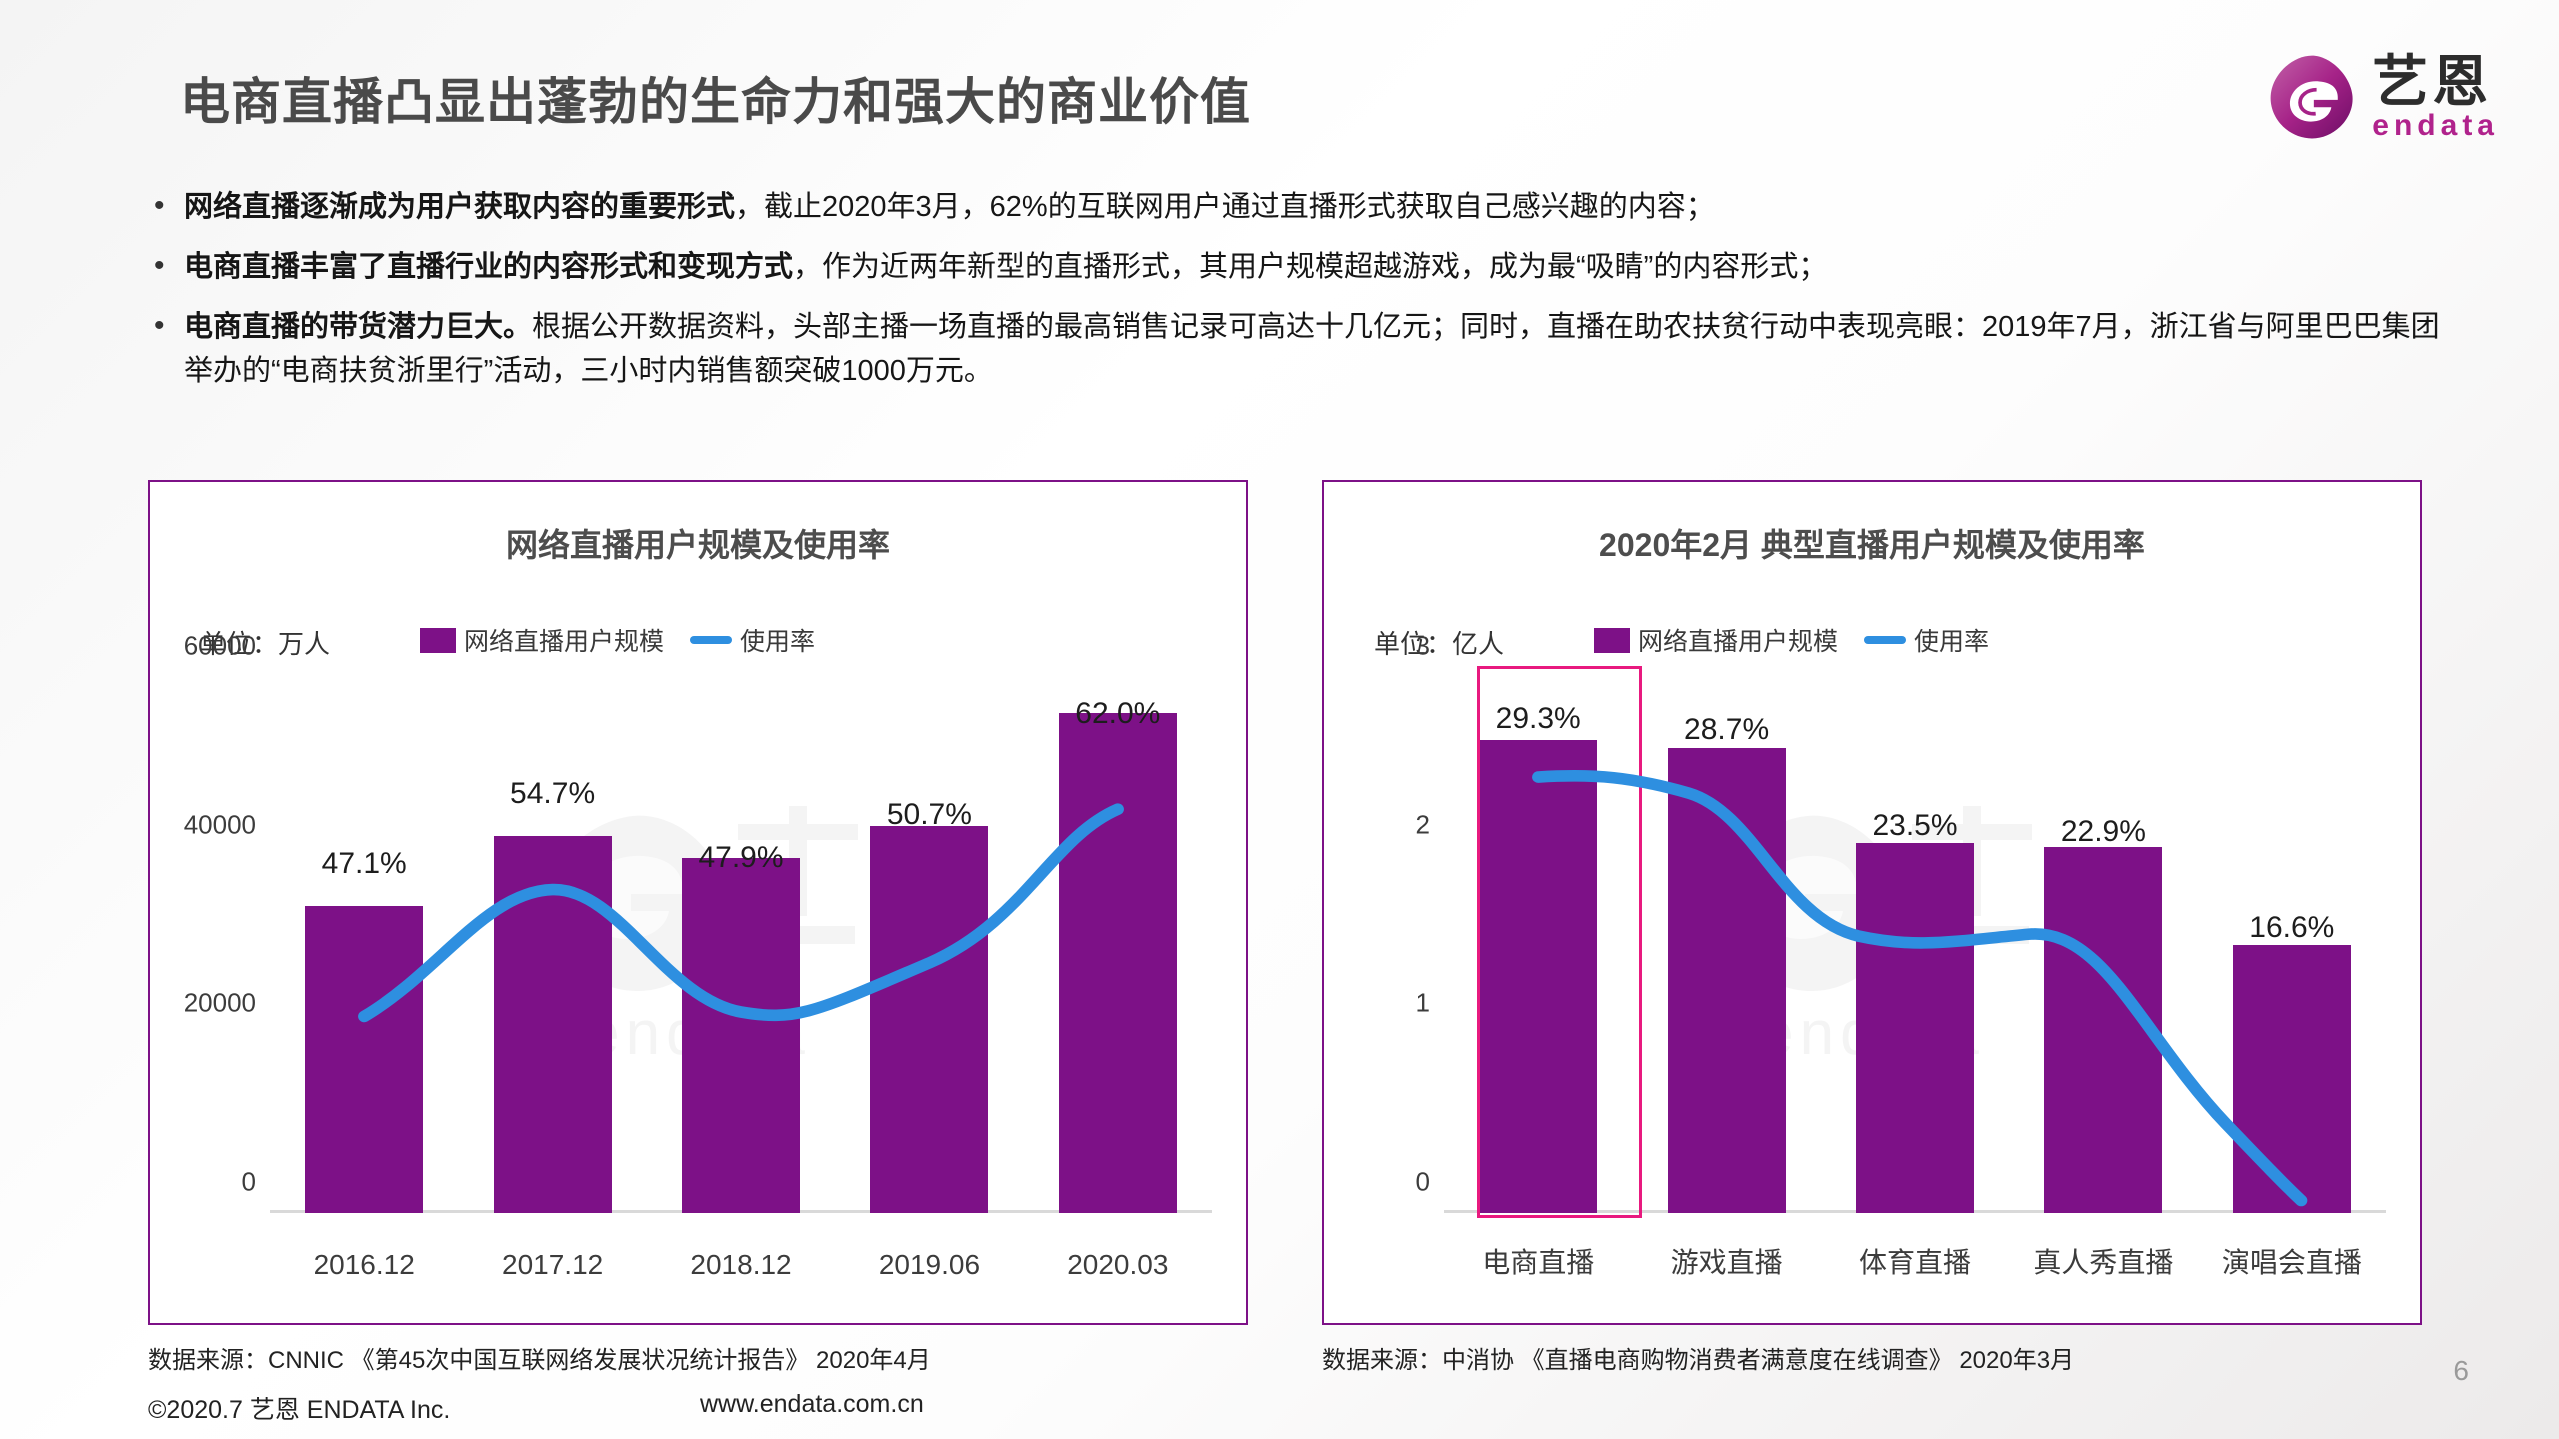 This screenshot has width=2559, height=1439. What do you see at coordinates (2435, 125) in the screenshot?
I see `logo-english-name: endata` at bounding box center [2435, 125].